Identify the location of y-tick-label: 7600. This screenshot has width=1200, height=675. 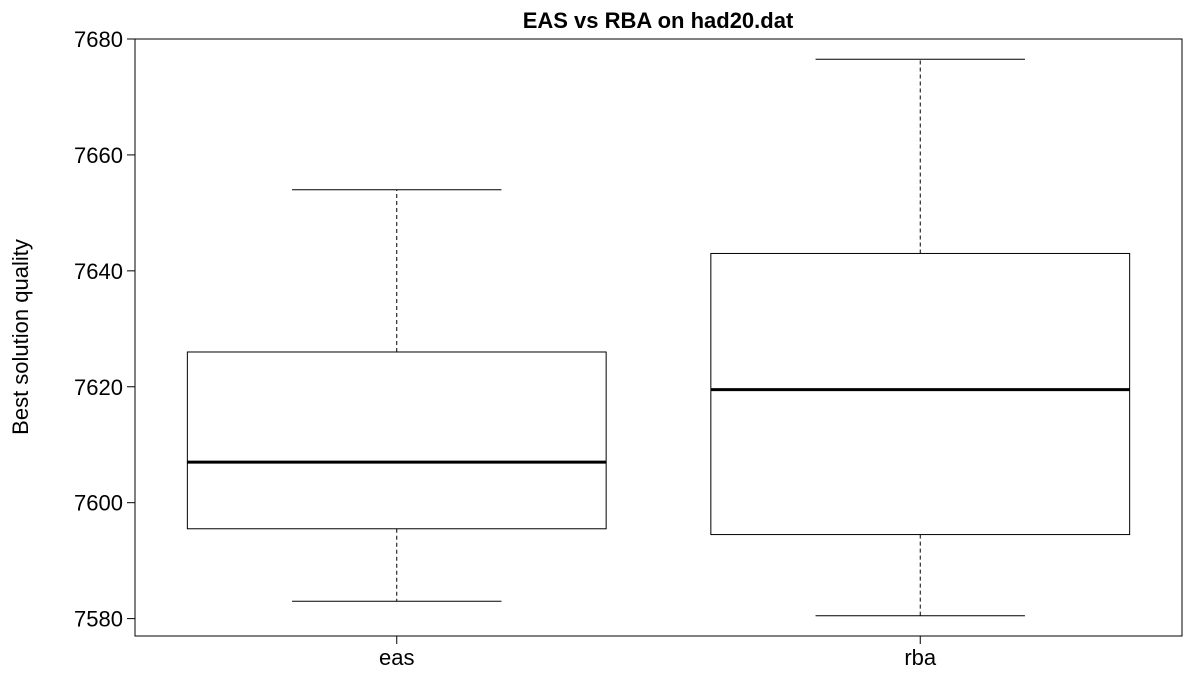
(98, 503).